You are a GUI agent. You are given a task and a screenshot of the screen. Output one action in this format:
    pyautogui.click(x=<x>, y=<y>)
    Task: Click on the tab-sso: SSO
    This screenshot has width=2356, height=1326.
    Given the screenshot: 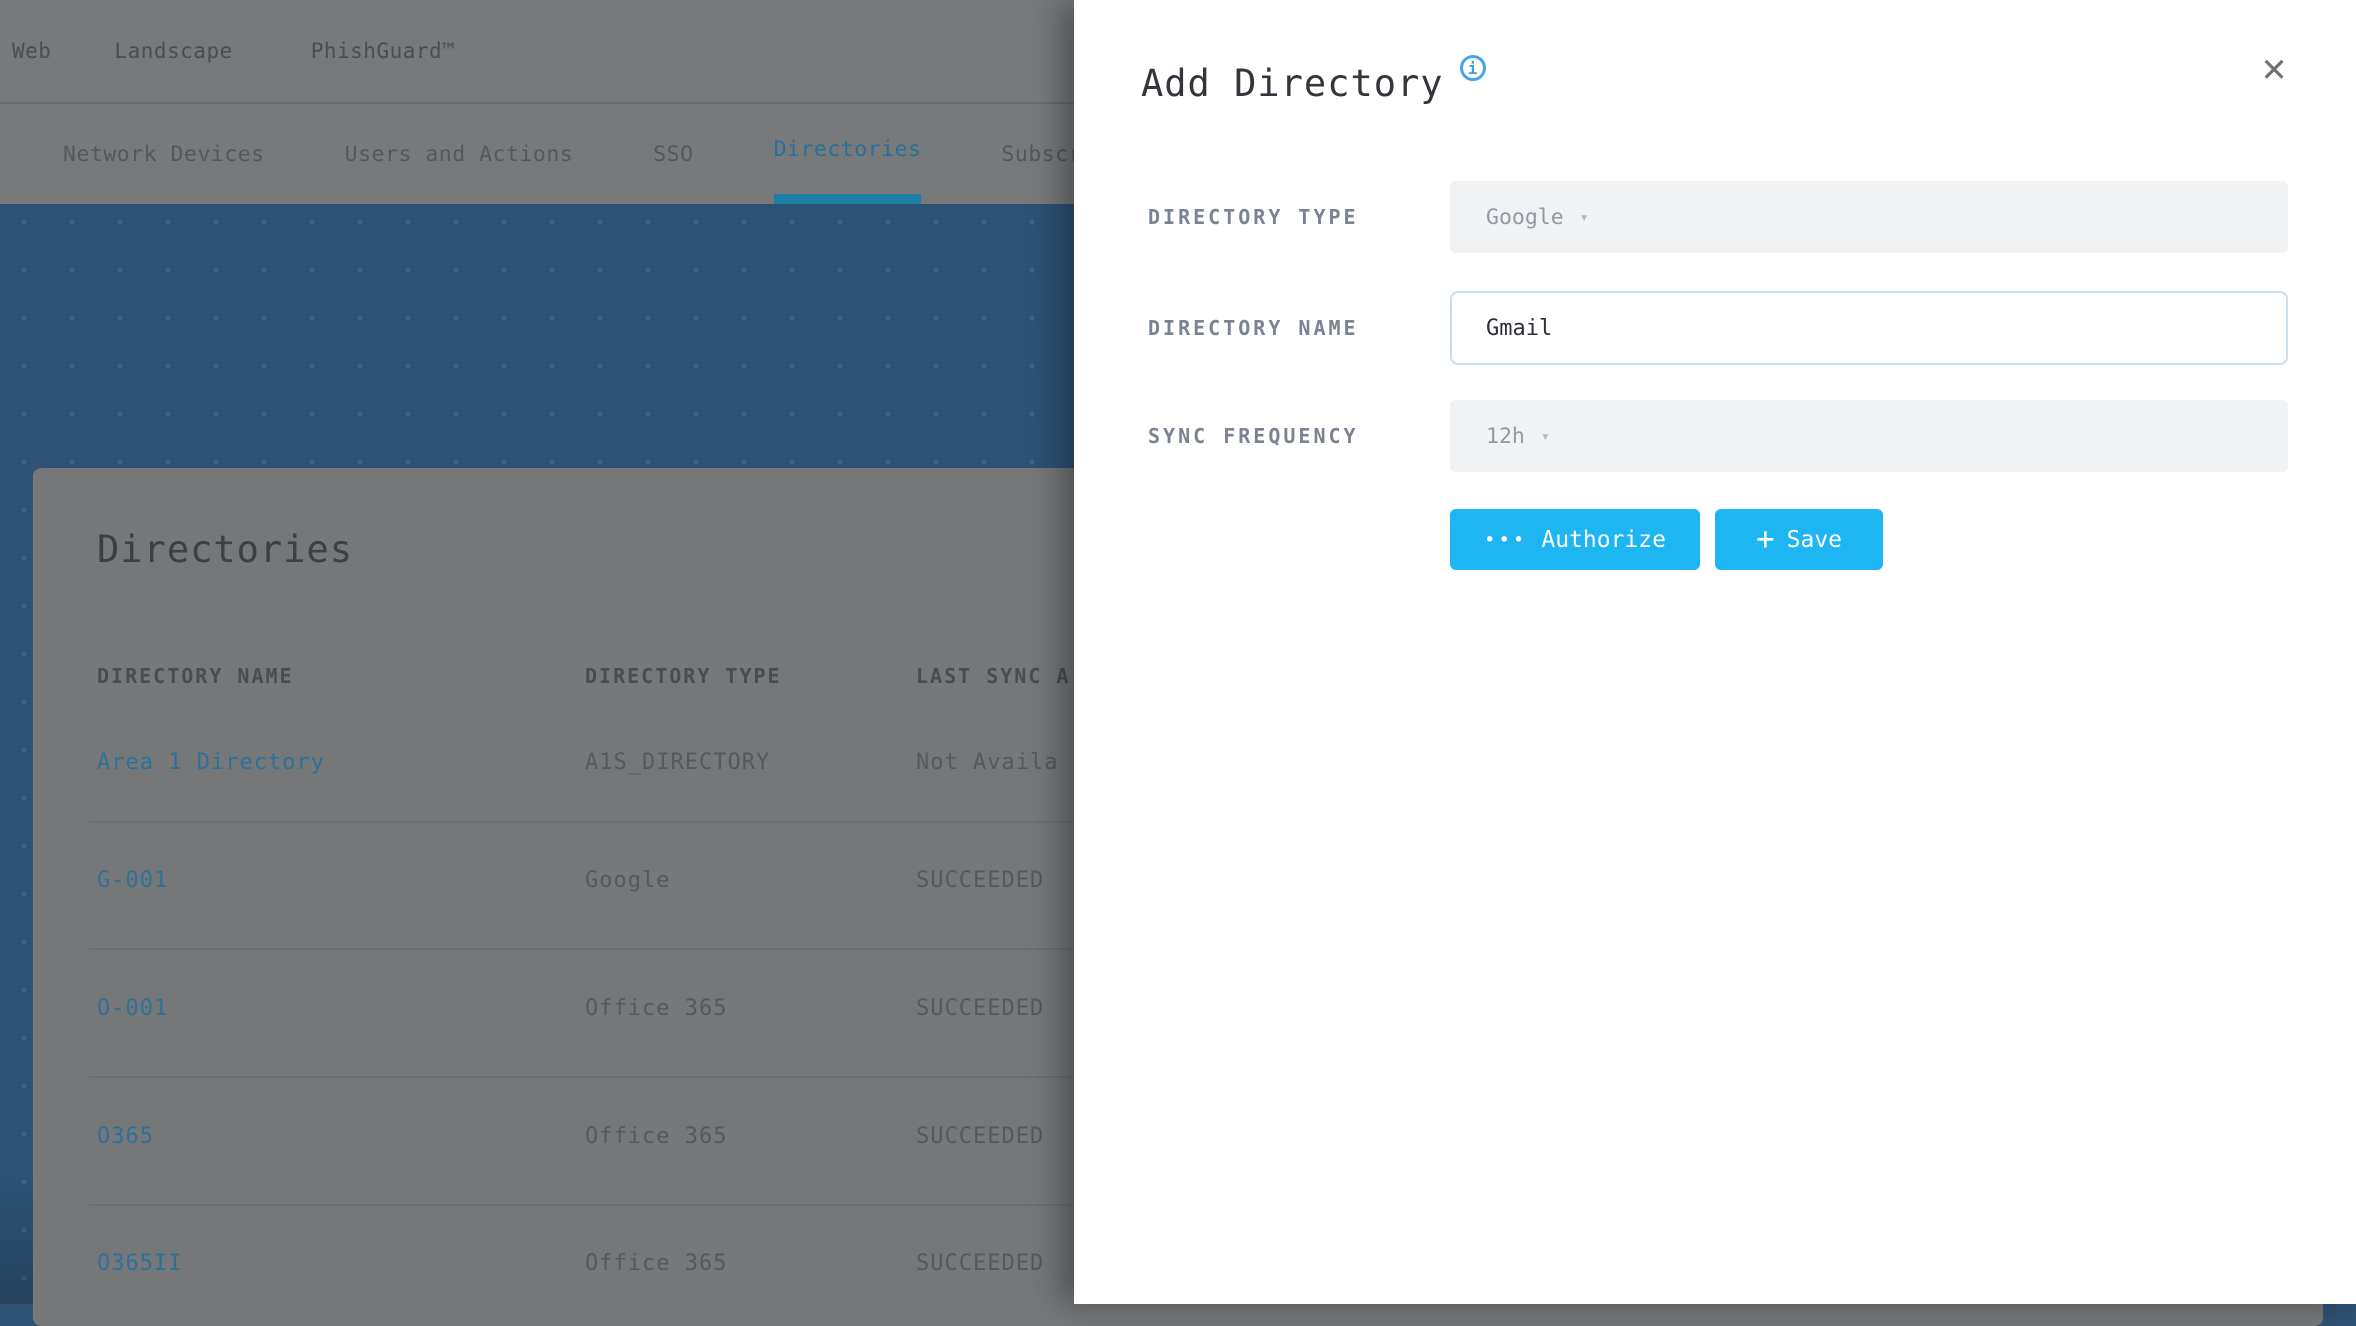 What is the action you would take?
    pyautogui.click(x=673, y=154)
    